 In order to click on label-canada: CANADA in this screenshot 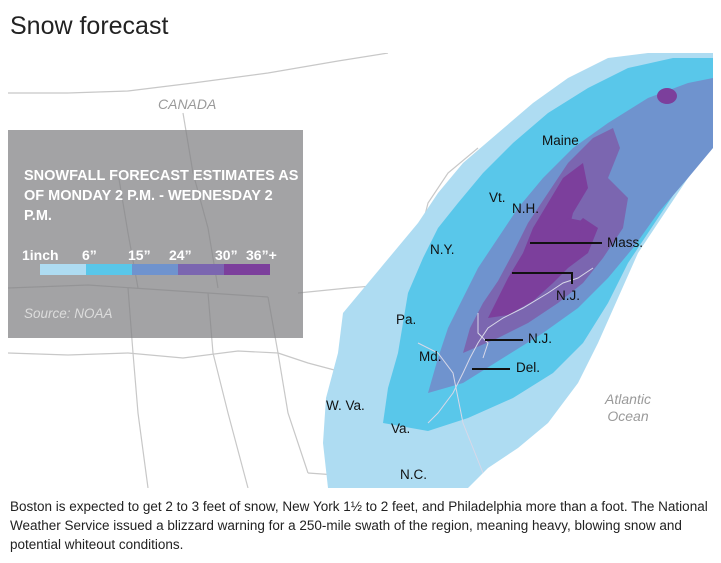, I will do `click(187, 104)`.